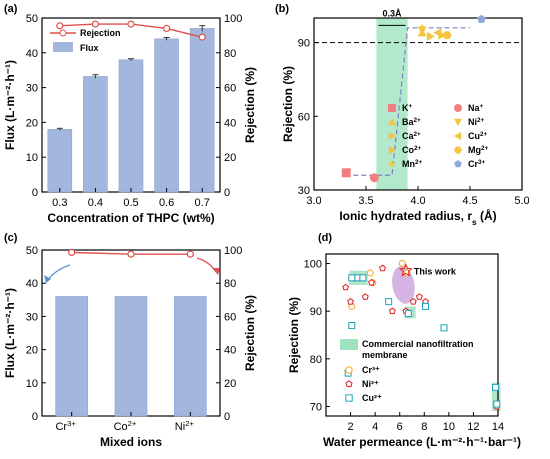 This screenshot has width=550, height=459. I want to click on panel-b-xtick-label: 4.0, so click(417, 201).